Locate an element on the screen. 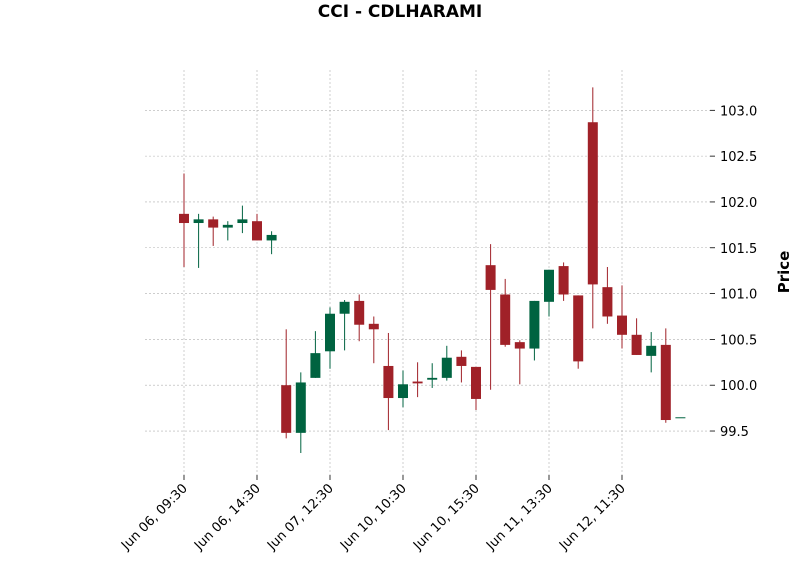 The width and height of the screenshot is (800, 575). y-tick-label: 102.0 is located at coordinates (738, 203).